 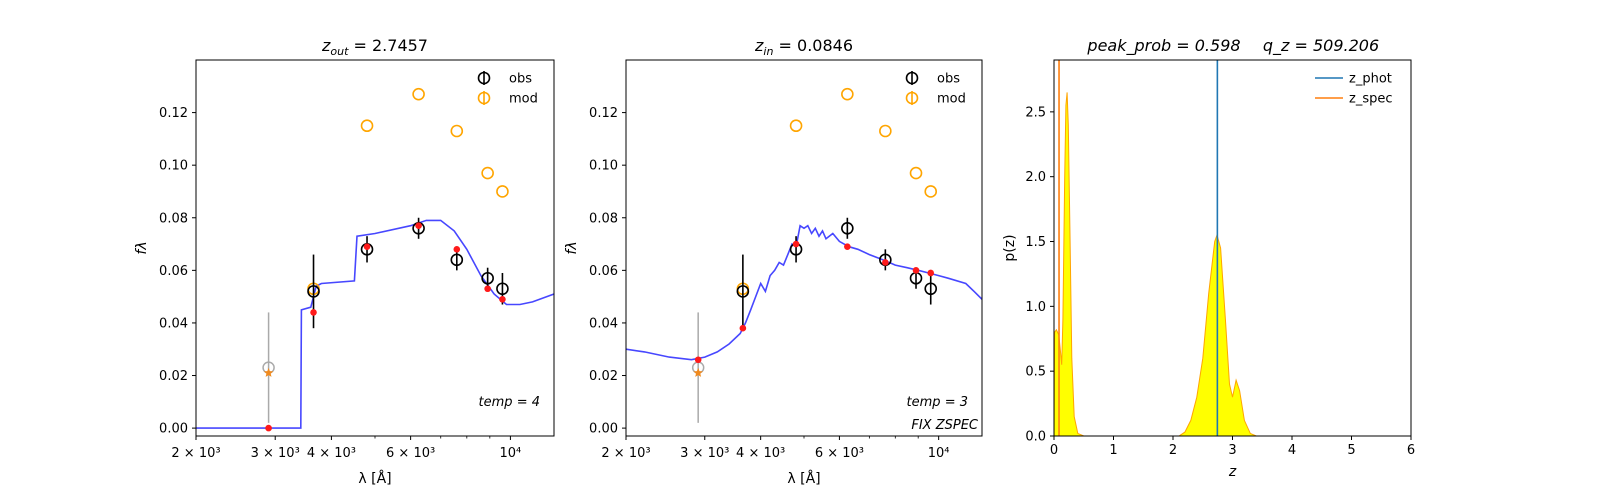 What do you see at coordinates (768, 51) in the screenshot?
I see `title-subscript: in` at bounding box center [768, 51].